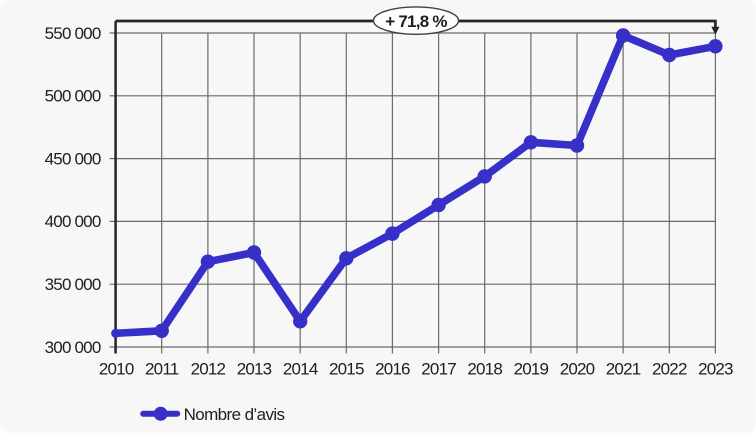  Describe the element at coordinates (208, 369) in the screenshot. I see `svg-text: 2012` at that location.